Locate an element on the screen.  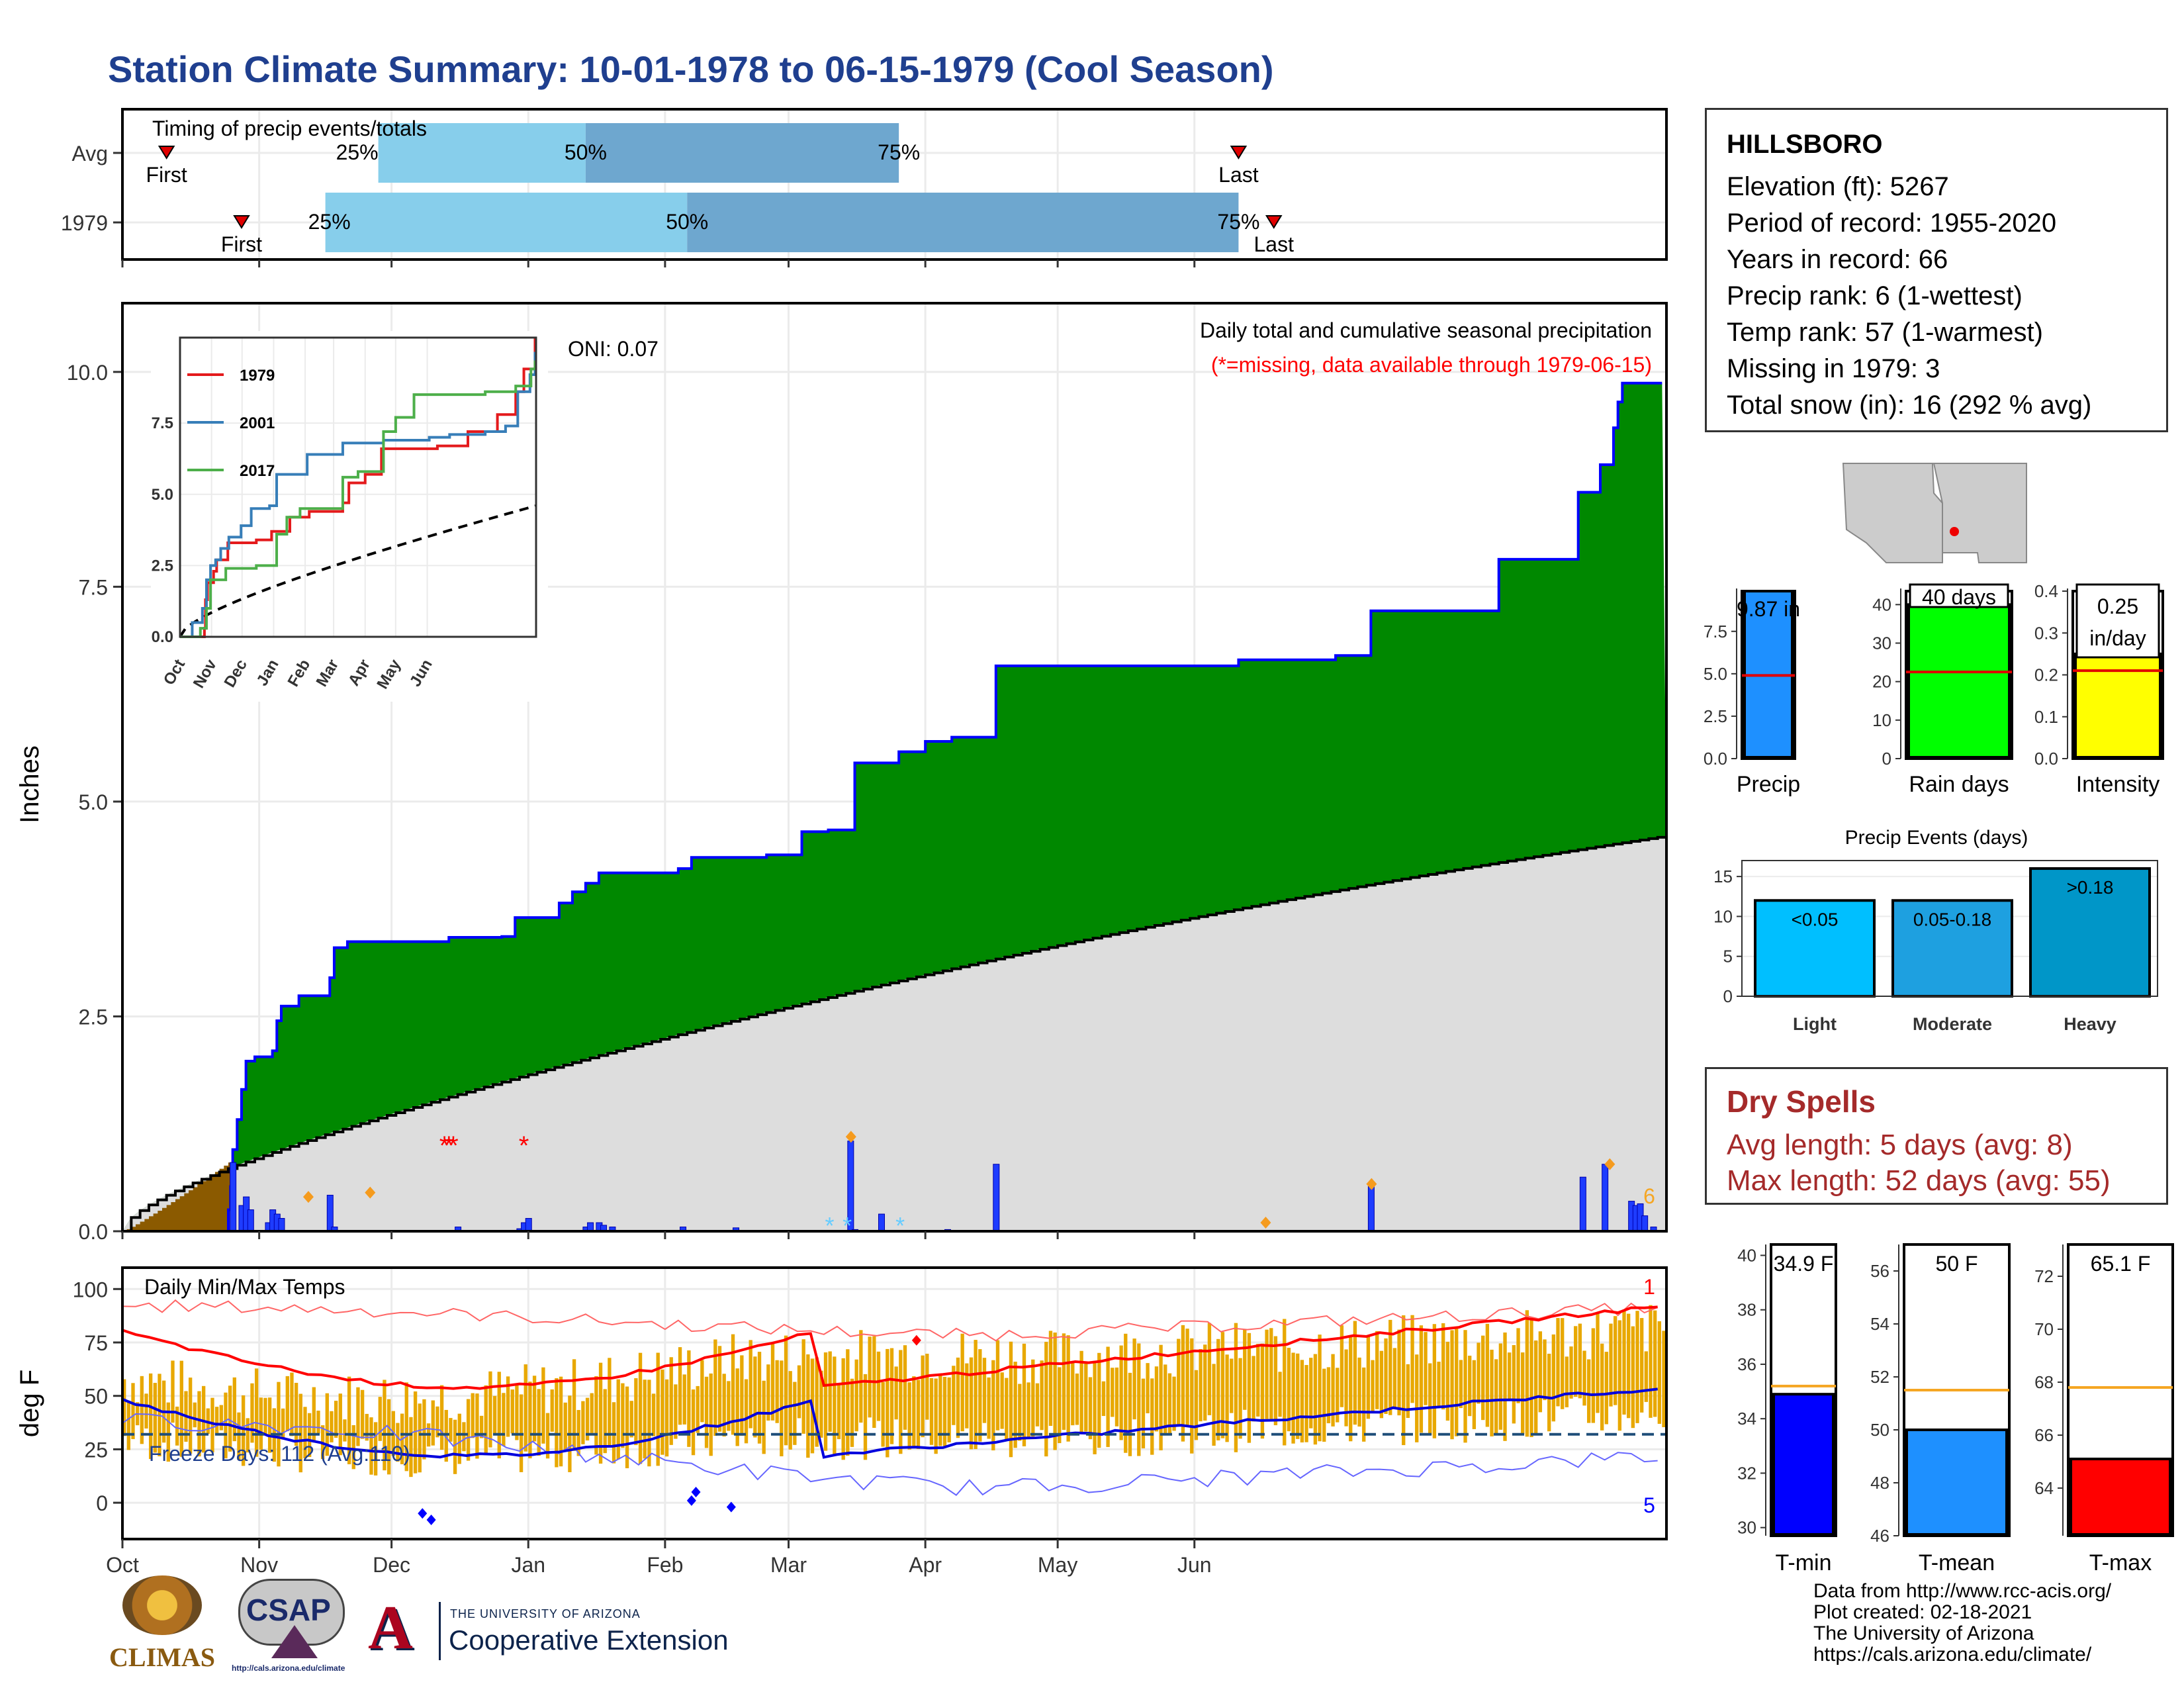
precip-ylabel: Inches is located at coordinates (30, 784).